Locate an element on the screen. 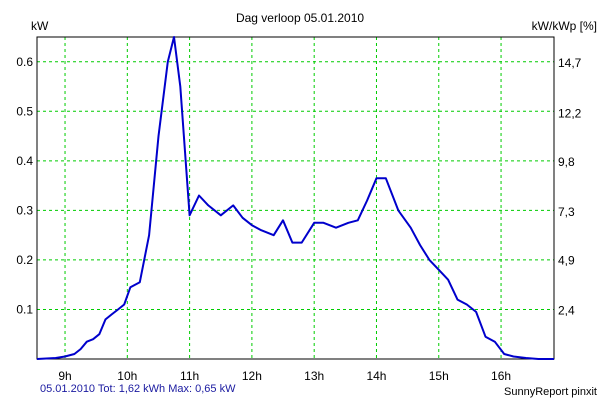  y-left-tick-labels: 0.1 0.2 0.3 0.4 0.5 0.6 is located at coordinates (24, 186).